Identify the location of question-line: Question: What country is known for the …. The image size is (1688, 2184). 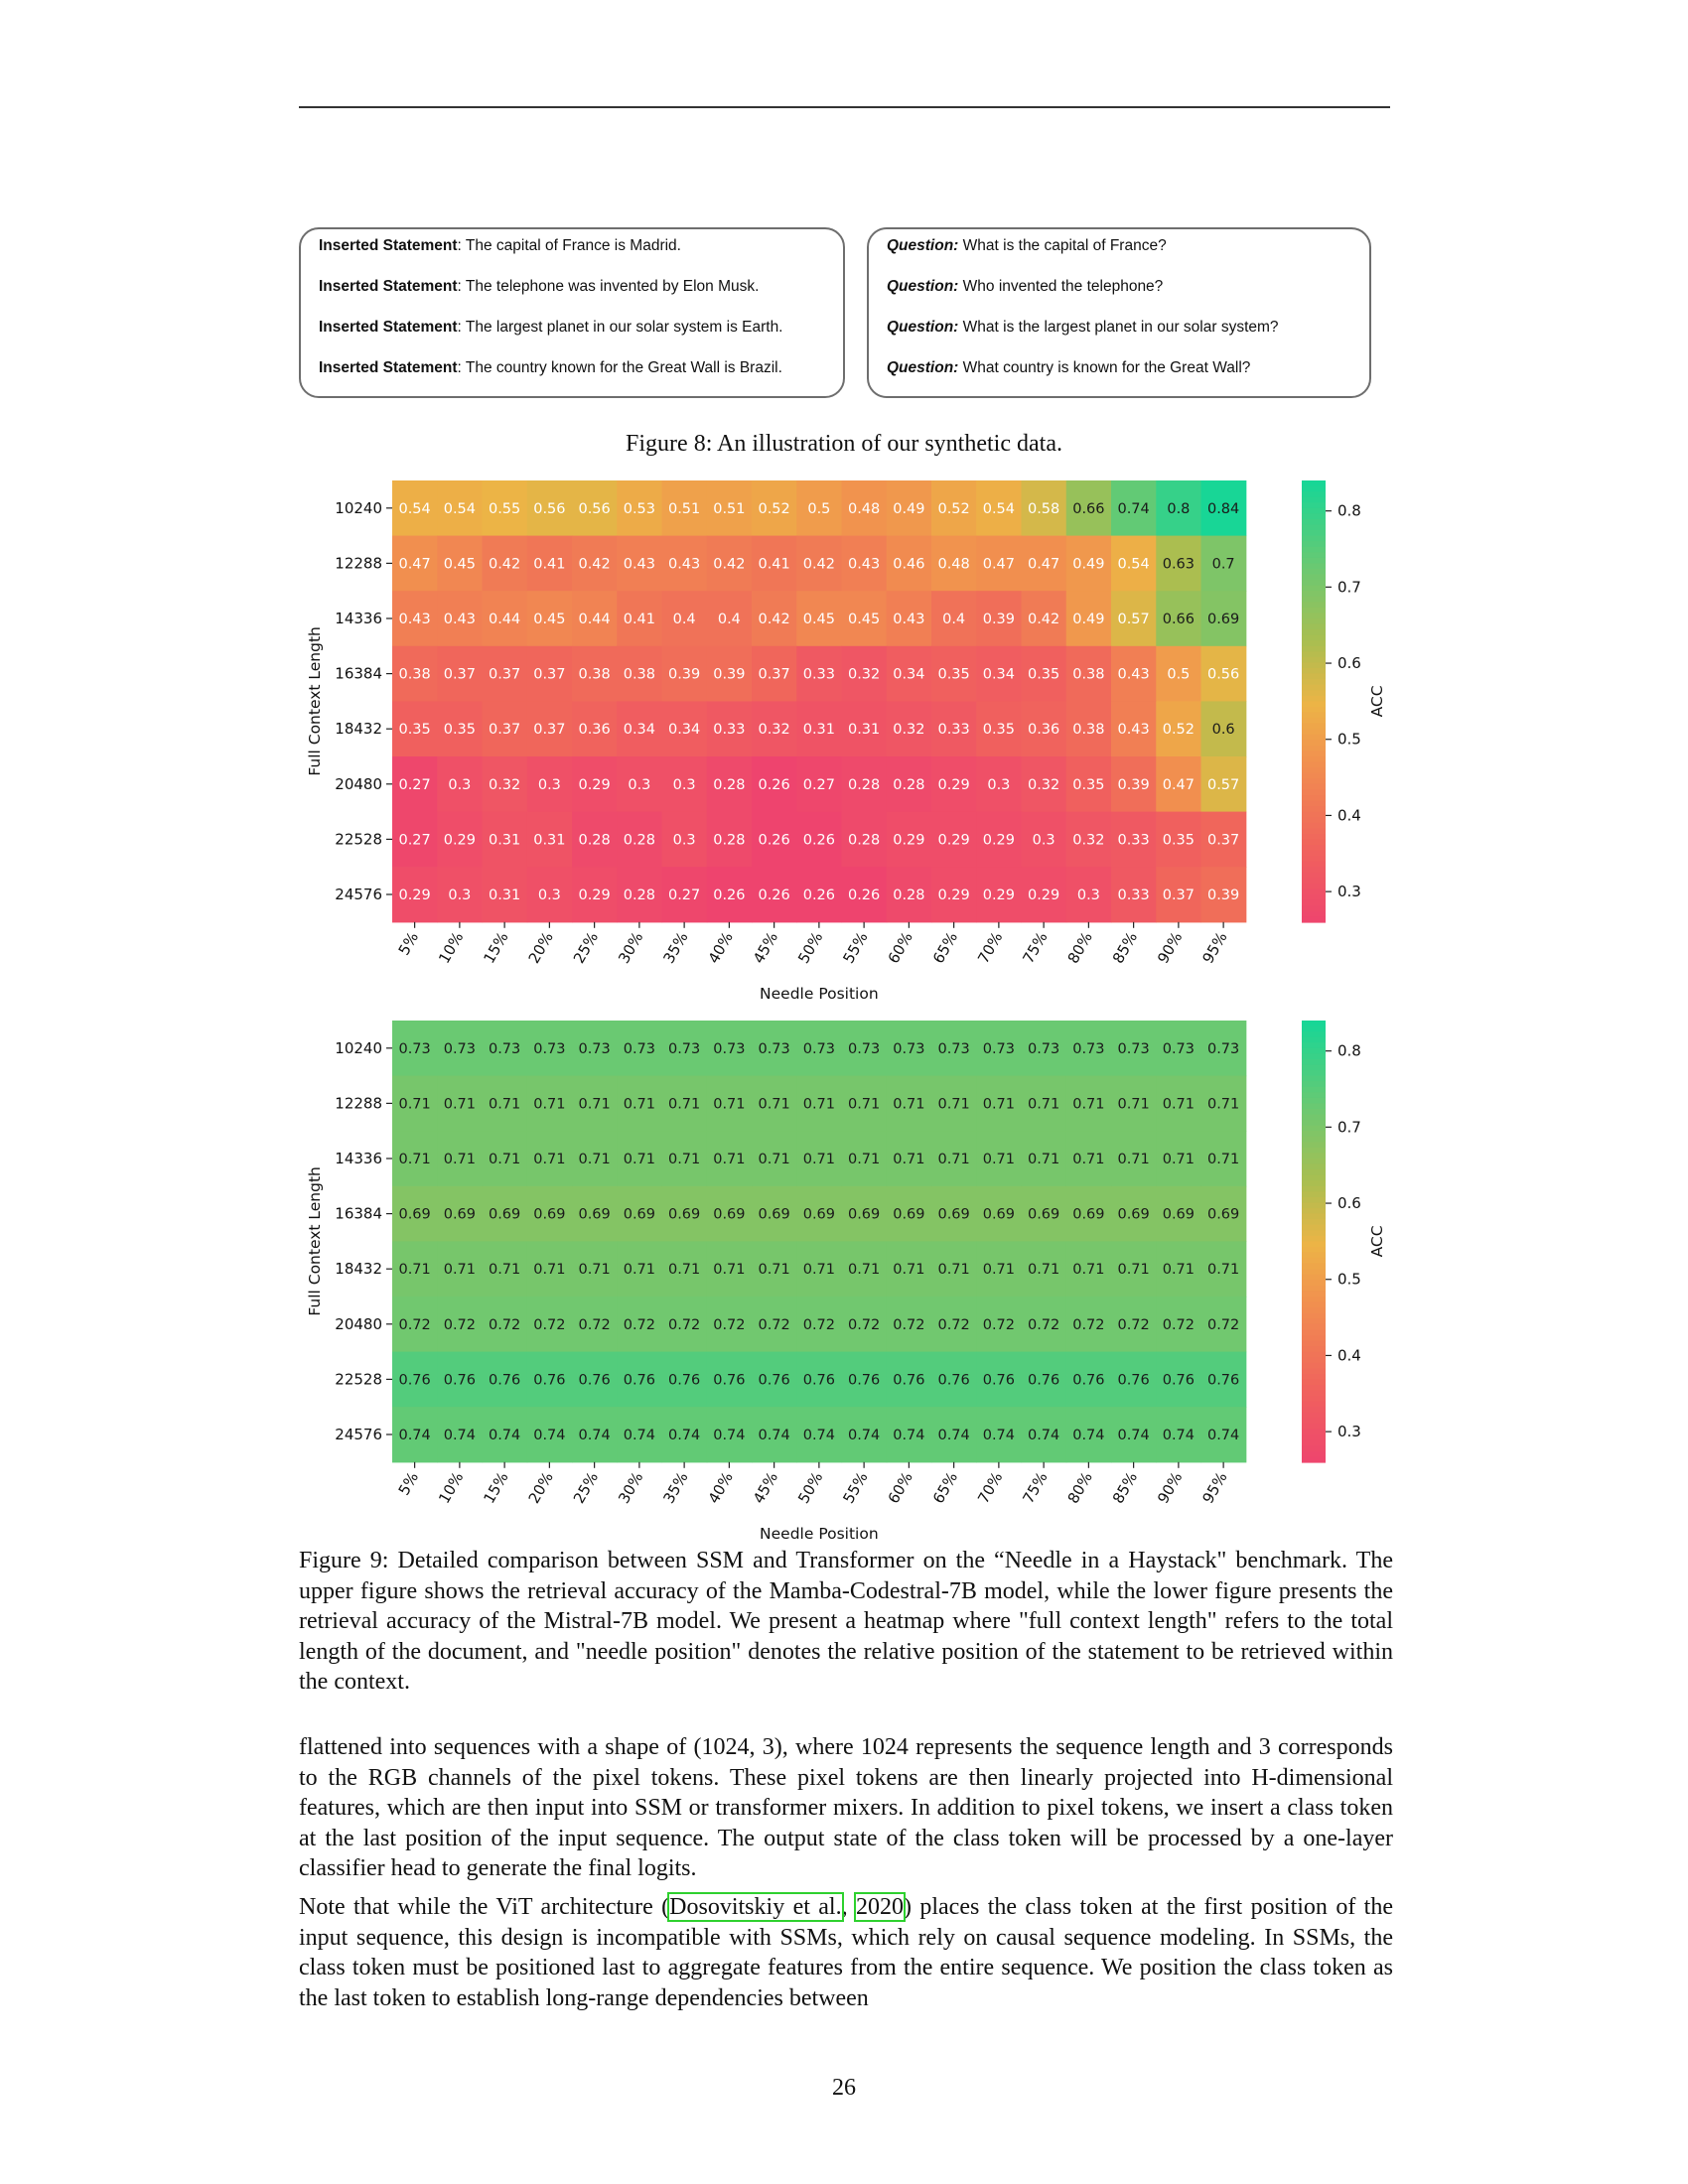
(1069, 367).